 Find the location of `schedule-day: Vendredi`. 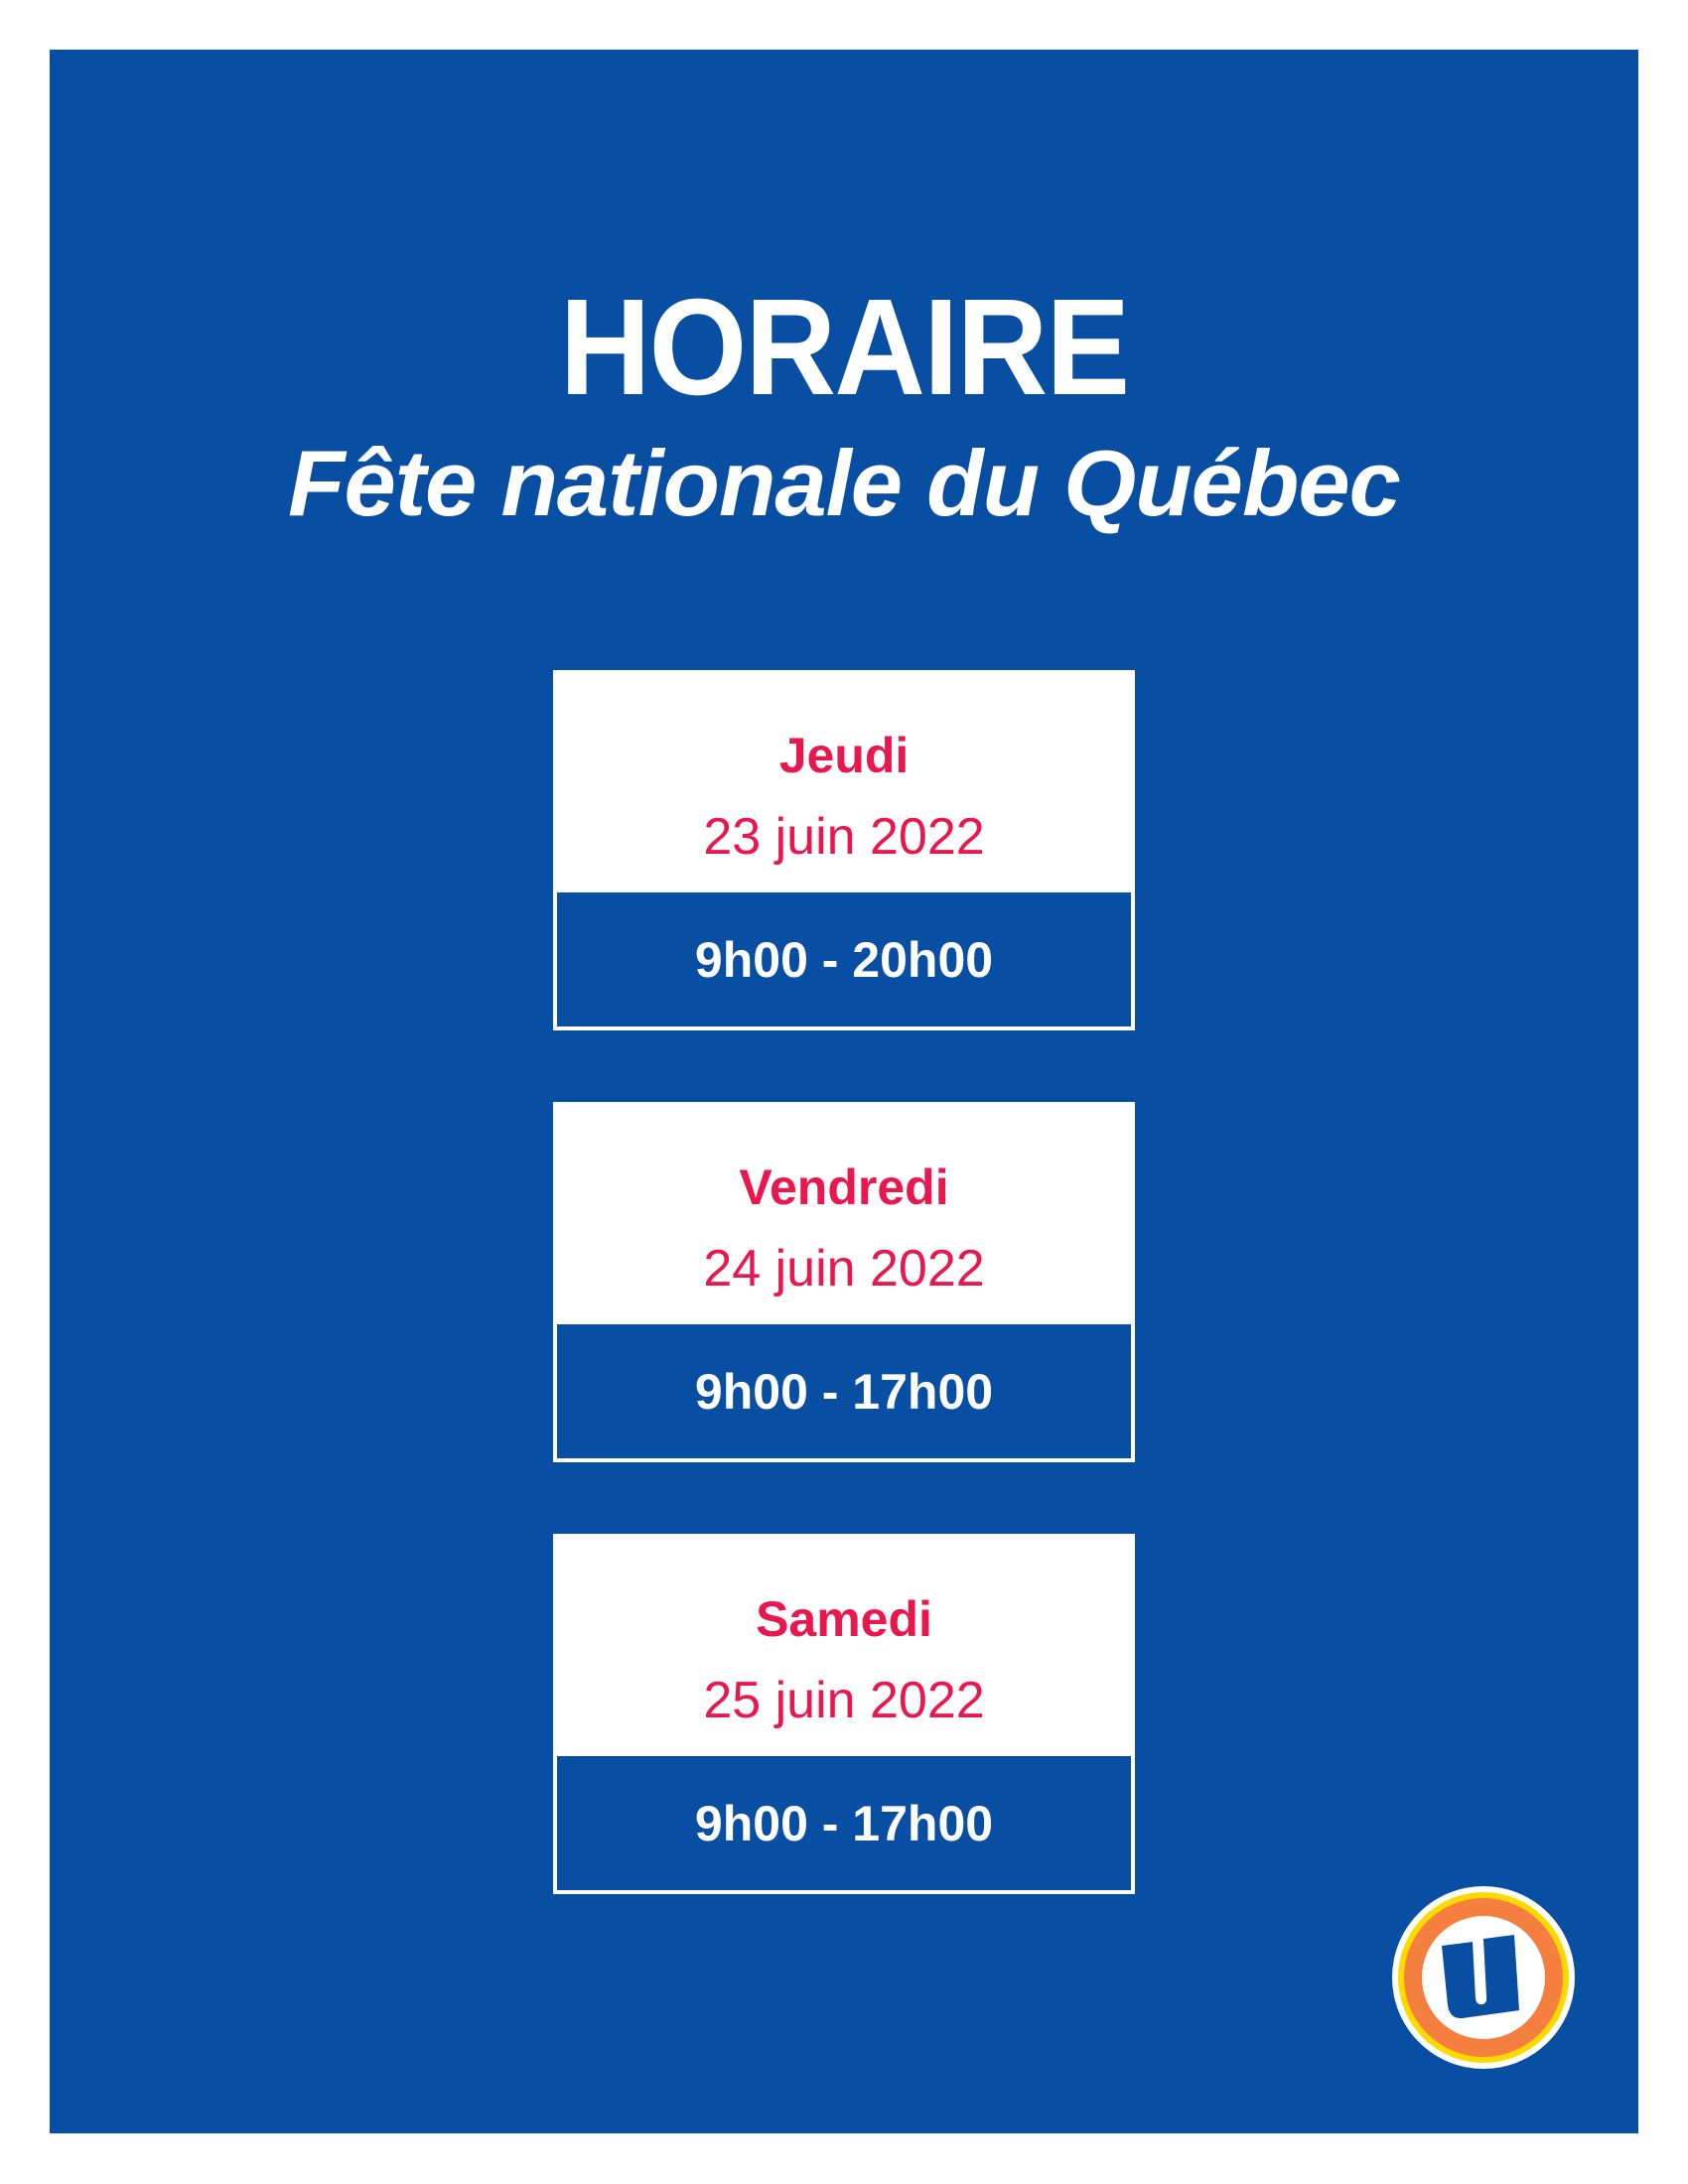

schedule-day: Vendredi is located at coordinates (844, 1187).